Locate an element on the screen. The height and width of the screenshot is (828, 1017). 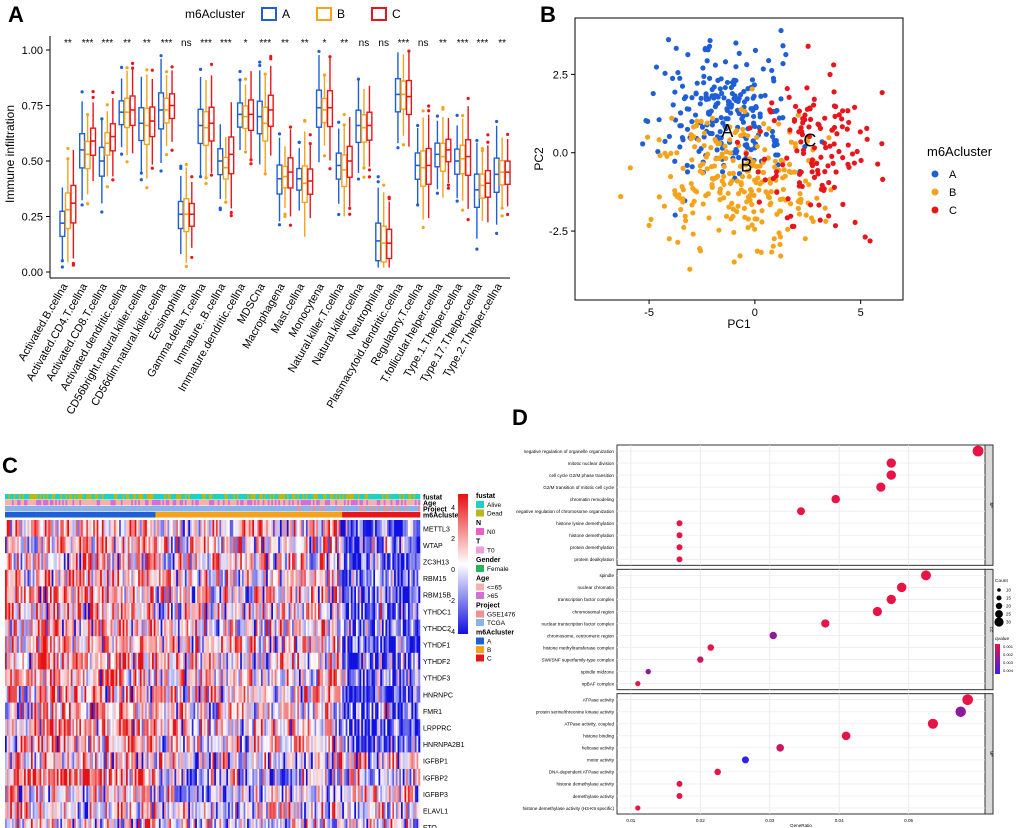
scatter-point-C is located at coordinates (857, 151).